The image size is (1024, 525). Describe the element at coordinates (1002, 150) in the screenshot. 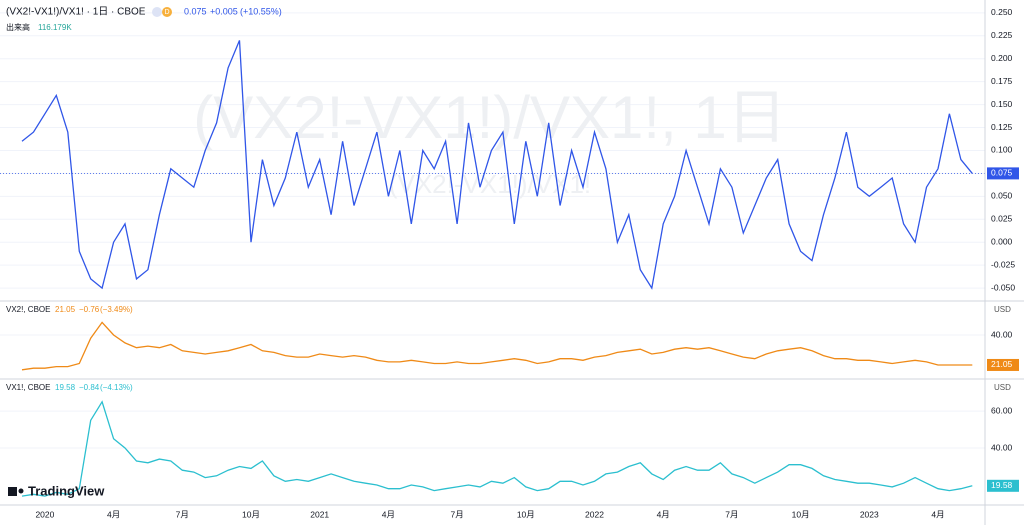

I see `y-tick-label: 0.100` at that location.